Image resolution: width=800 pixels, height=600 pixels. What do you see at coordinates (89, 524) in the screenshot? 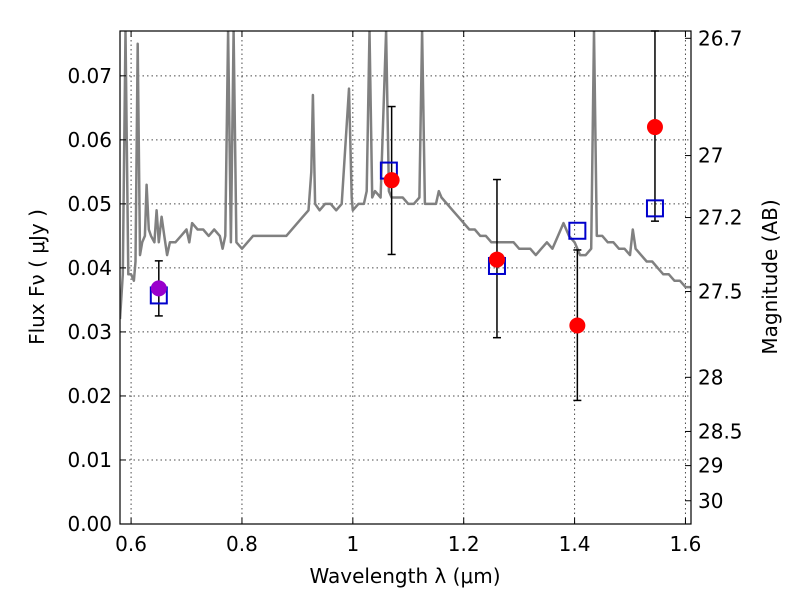
I see `y-tick-label: 0.00` at bounding box center [89, 524].